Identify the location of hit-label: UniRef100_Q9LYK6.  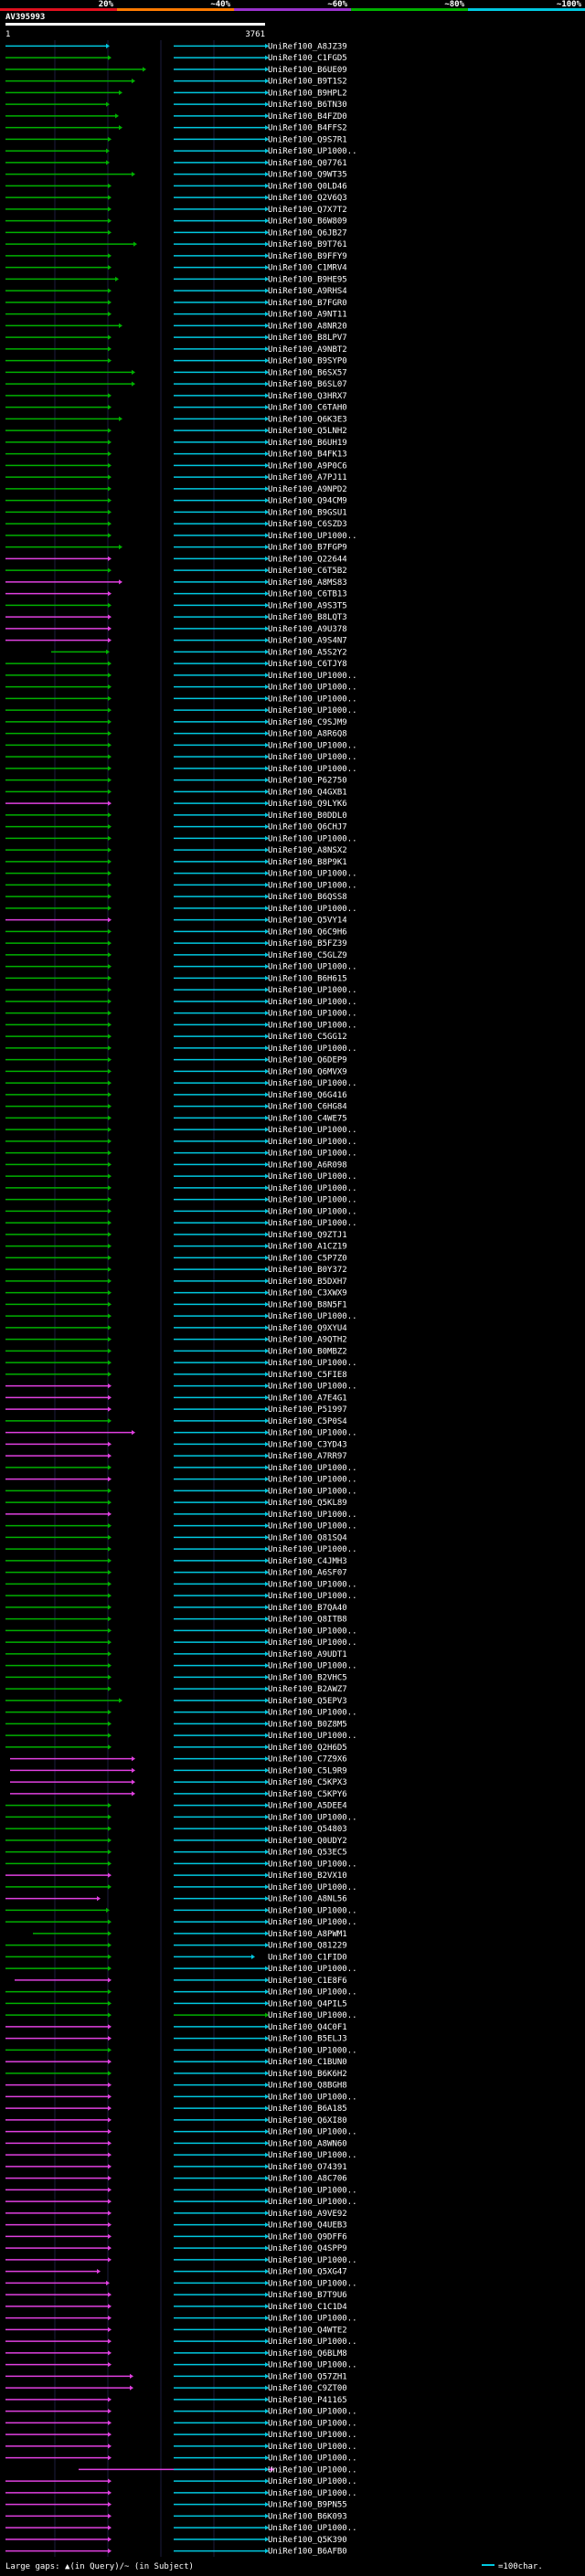
(308, 804).